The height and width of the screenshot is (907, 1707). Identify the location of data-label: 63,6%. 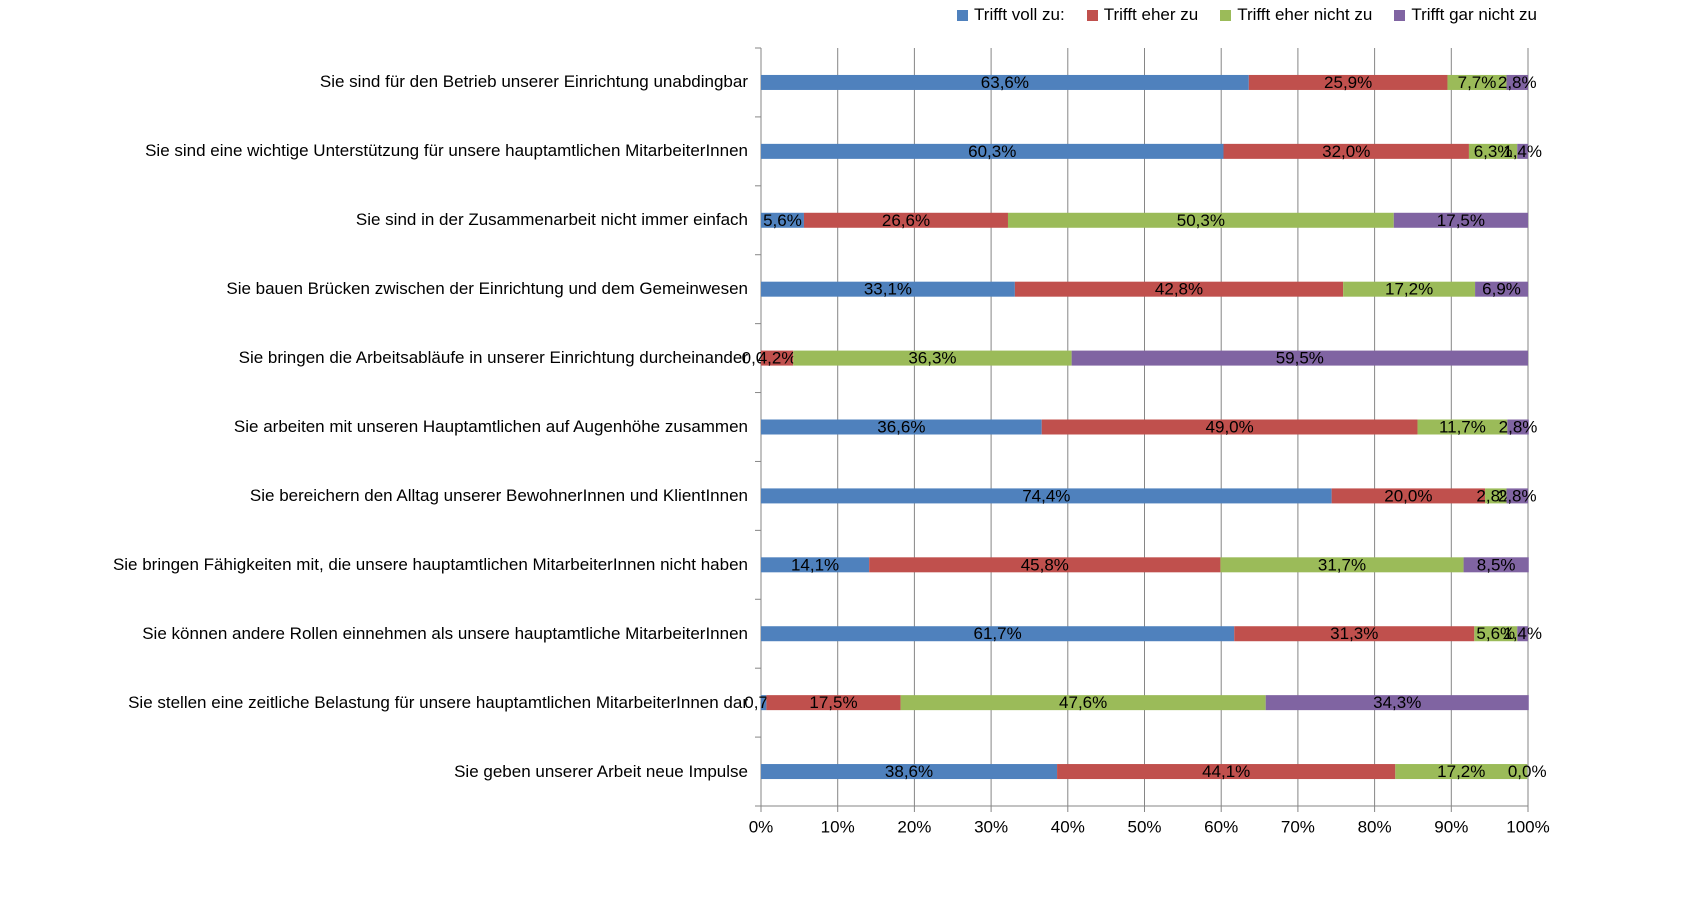
(1005, 82).